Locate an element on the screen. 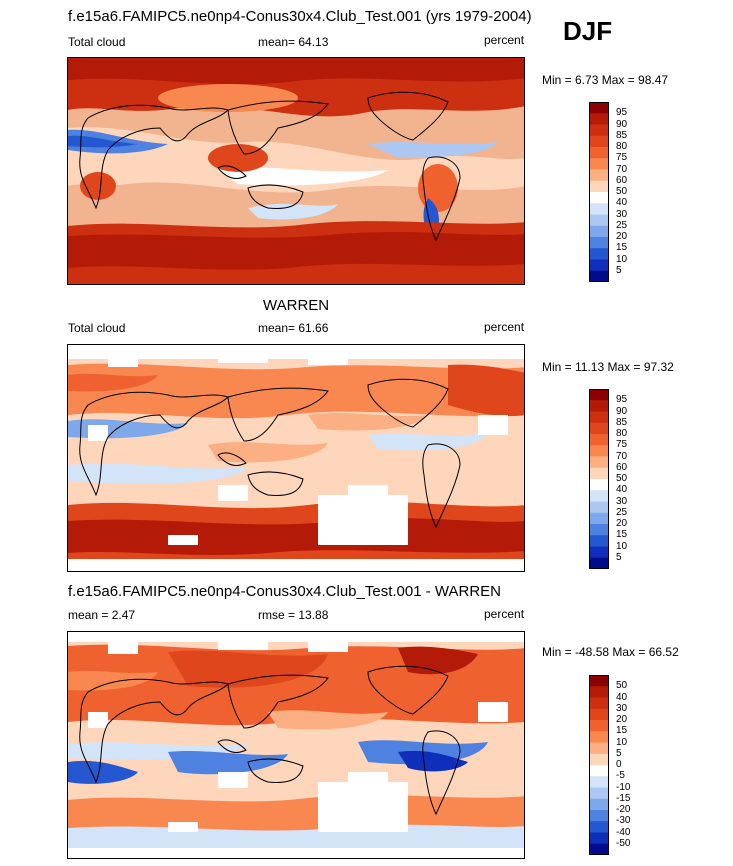  panel1-colorbar is located at coordinates (599, 192).